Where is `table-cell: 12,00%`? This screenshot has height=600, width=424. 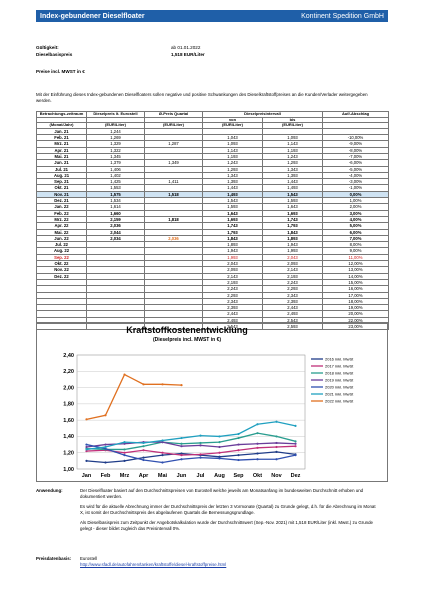
table-cell: 12,00% is located at coordinates (355, 263).